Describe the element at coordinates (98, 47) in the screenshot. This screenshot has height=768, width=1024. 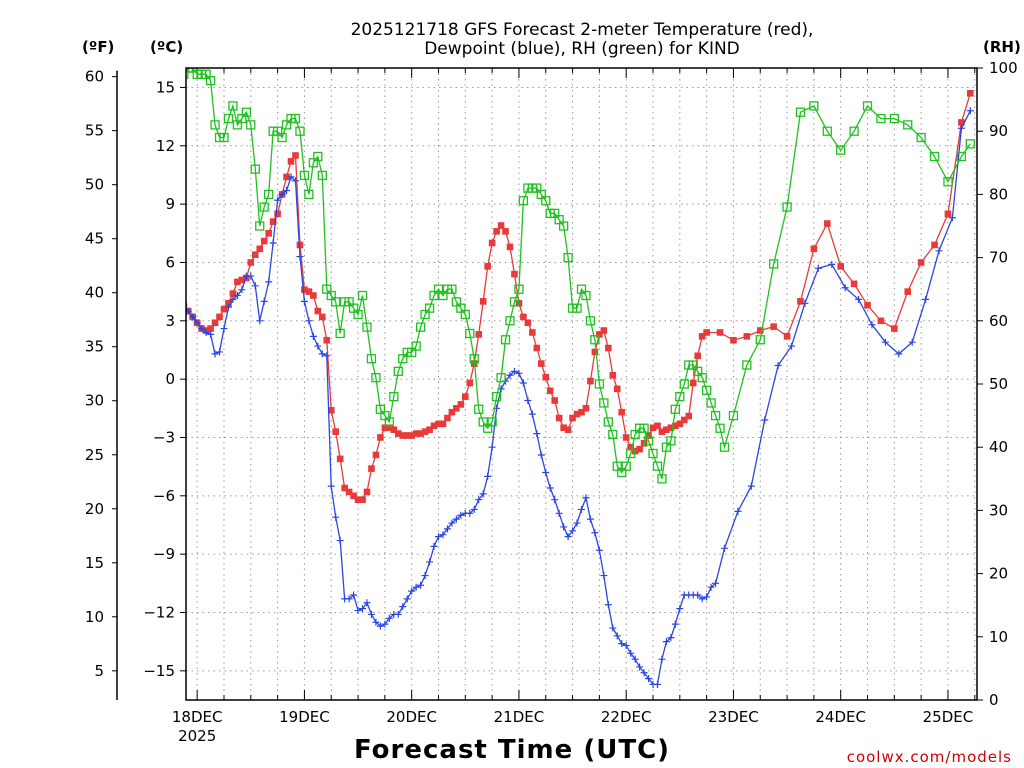
I see `fahrenheit-axis-label: (ºF)` at that location.